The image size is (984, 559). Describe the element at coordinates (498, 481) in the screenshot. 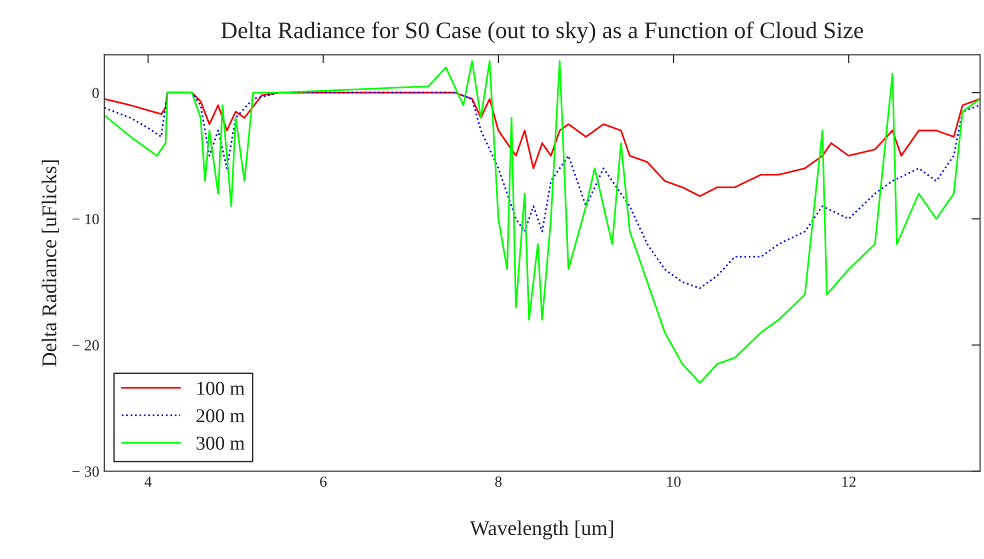

I see `x-tick-label: 8` at that location.